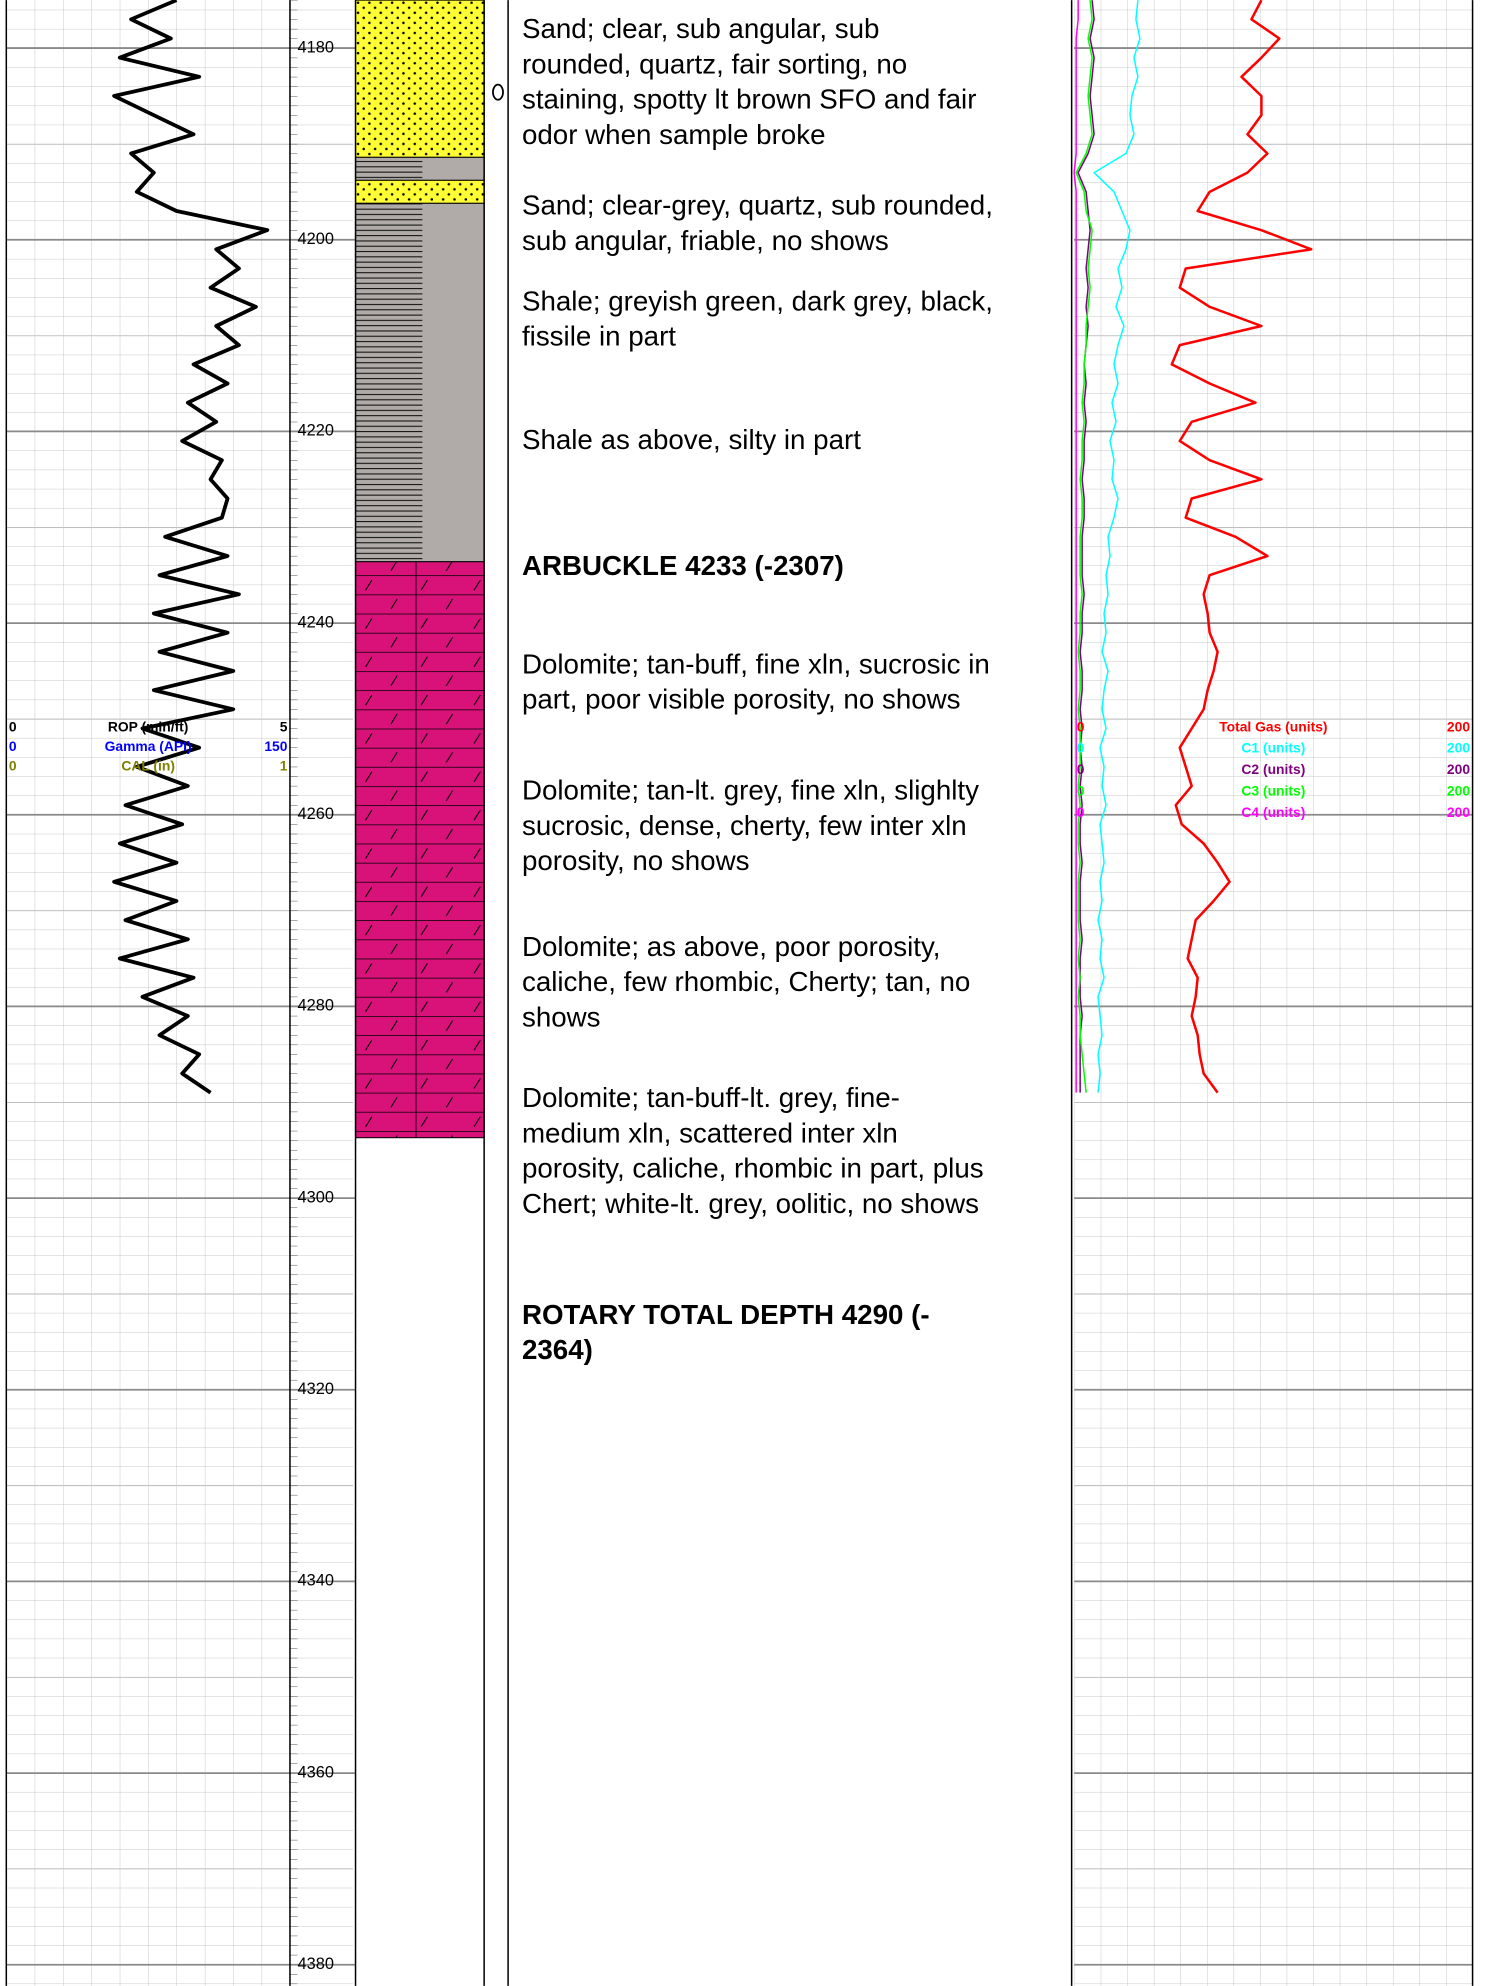 The height and width of the screenshot is (1986, 1494). Describe the element at coordinates (316, 1581) in the screenshot. I see `depth-label: 4340` at that location.